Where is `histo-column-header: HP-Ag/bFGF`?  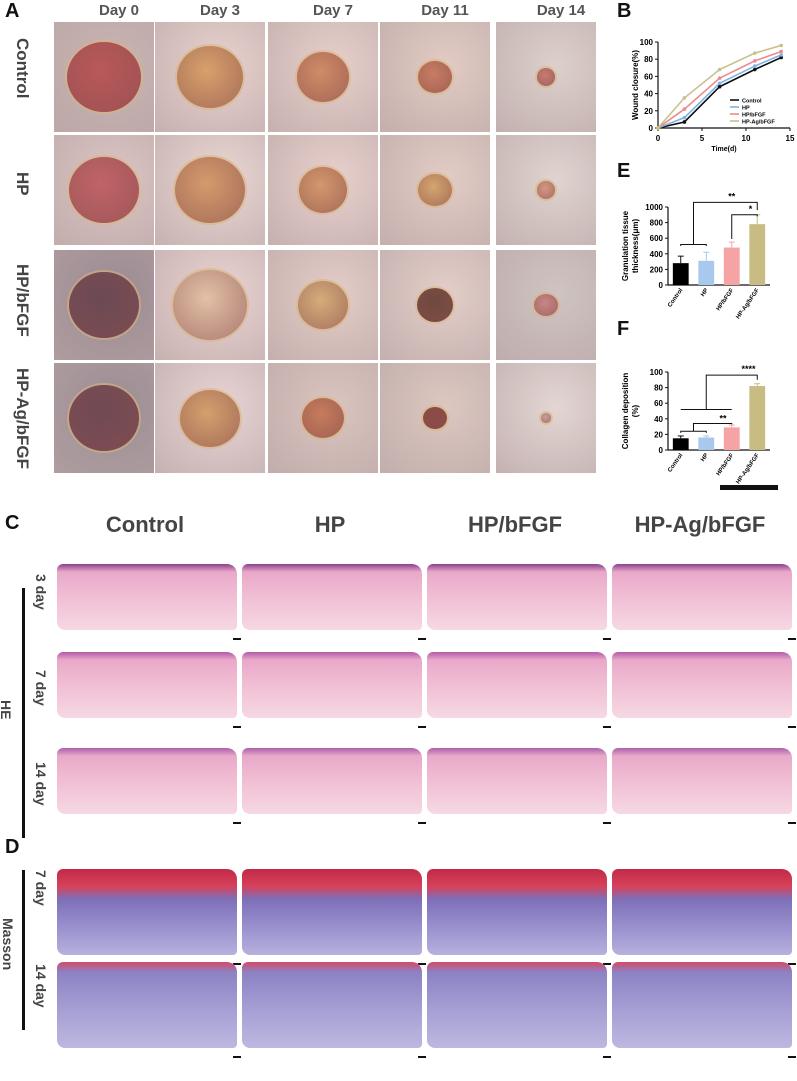
histo-column-header: HP-Ag/bFGF is located at coordinates (700, 524).